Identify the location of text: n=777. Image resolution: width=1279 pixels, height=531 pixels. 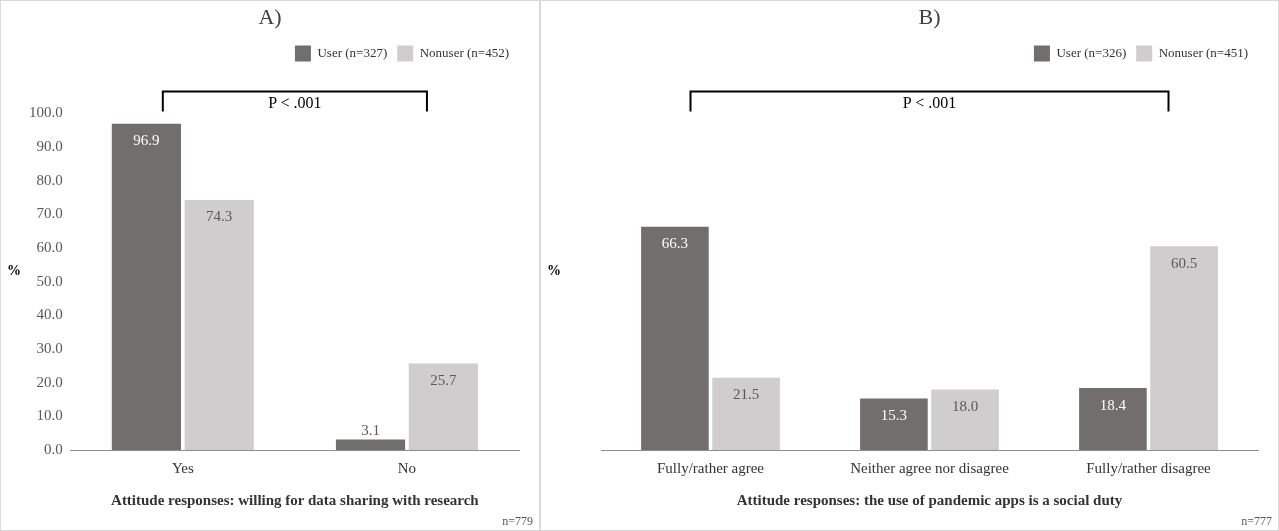
(1256, 521).